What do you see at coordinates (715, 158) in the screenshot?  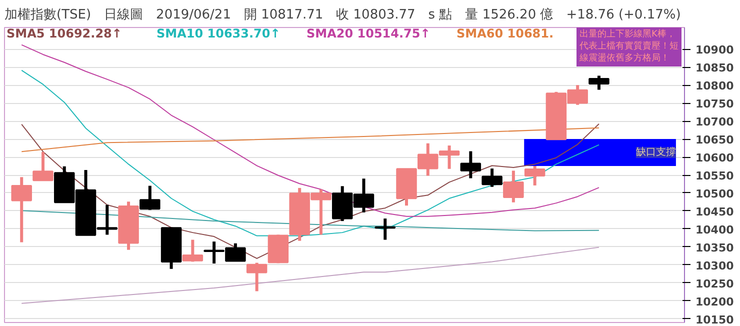 I see `y-tick-label: 10600` at bounding box center [715, 158].